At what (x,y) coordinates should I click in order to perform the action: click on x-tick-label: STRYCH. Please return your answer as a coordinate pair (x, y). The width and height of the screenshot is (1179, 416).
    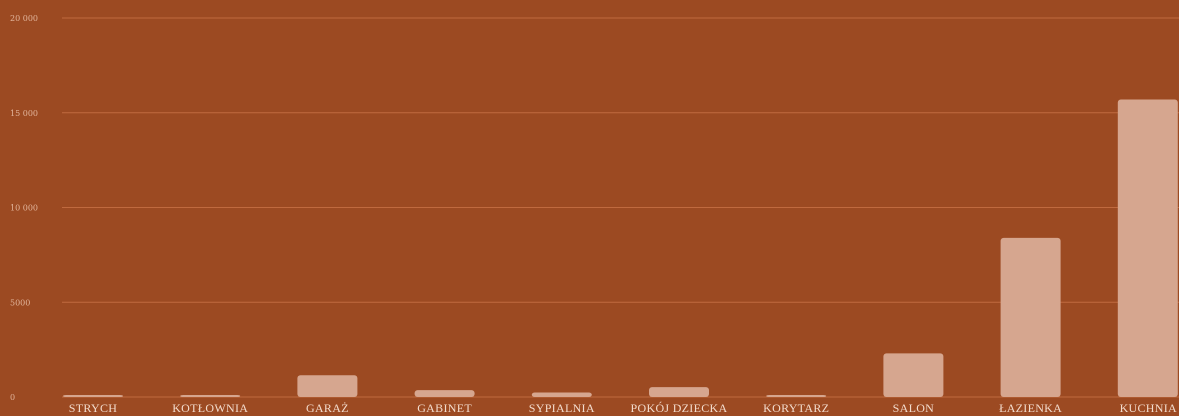
    Looking at the image, I should click on (93, 408).